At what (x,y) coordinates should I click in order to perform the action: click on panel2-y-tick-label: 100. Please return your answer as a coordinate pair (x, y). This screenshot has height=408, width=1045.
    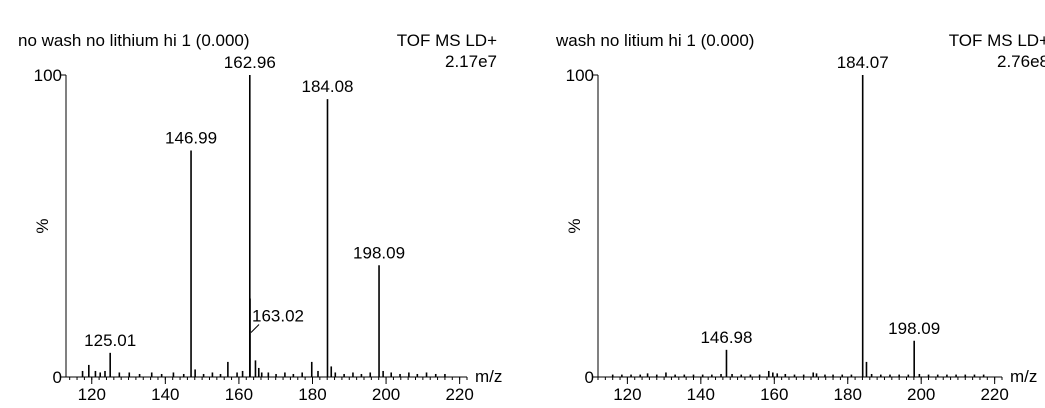
    Looking at the image, I should click on (580, 75).